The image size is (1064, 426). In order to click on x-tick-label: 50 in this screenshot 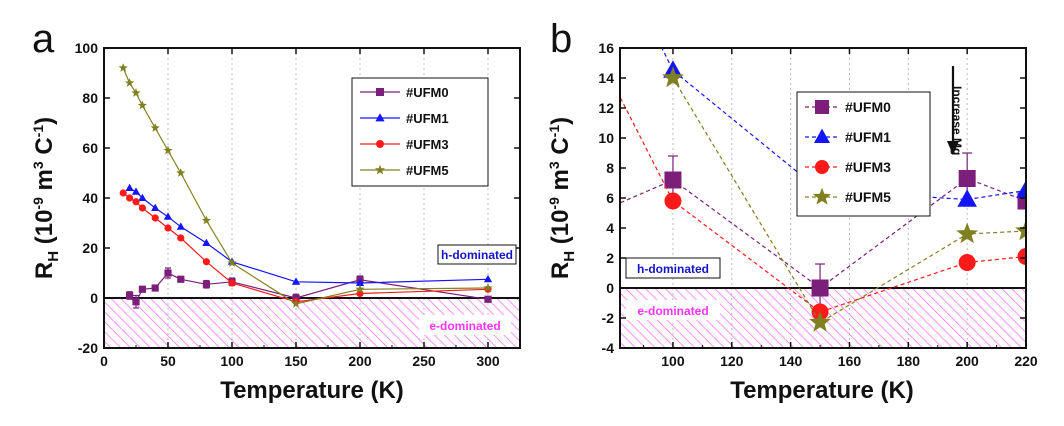, I will do `click(168, 361)`.